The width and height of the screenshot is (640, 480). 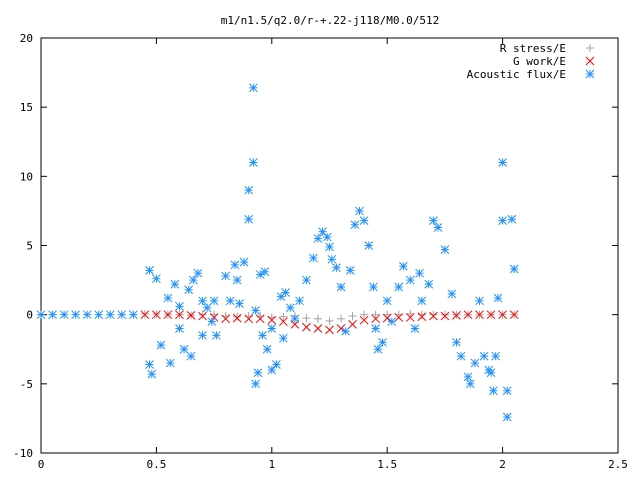 What do you see at coordinates (516, 74) in the screenshot?
I see `legend-label: Acoustic flux/E` at bounding box center [516, 74].